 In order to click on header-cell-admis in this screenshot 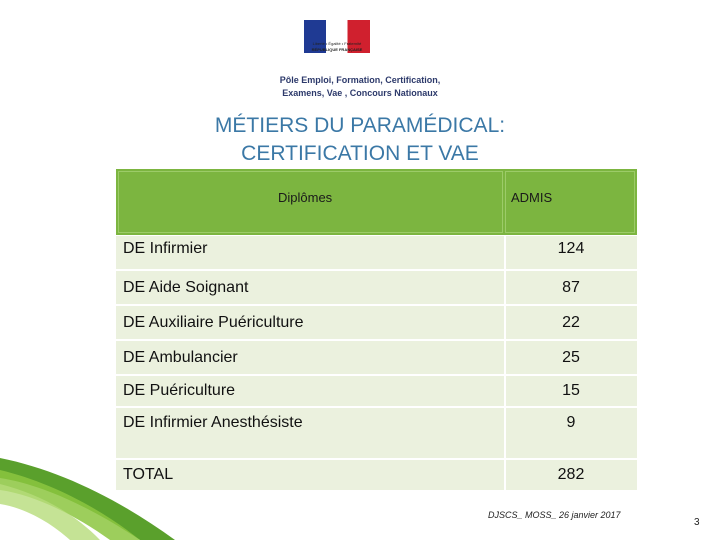, I will do `click(570, 202)`.